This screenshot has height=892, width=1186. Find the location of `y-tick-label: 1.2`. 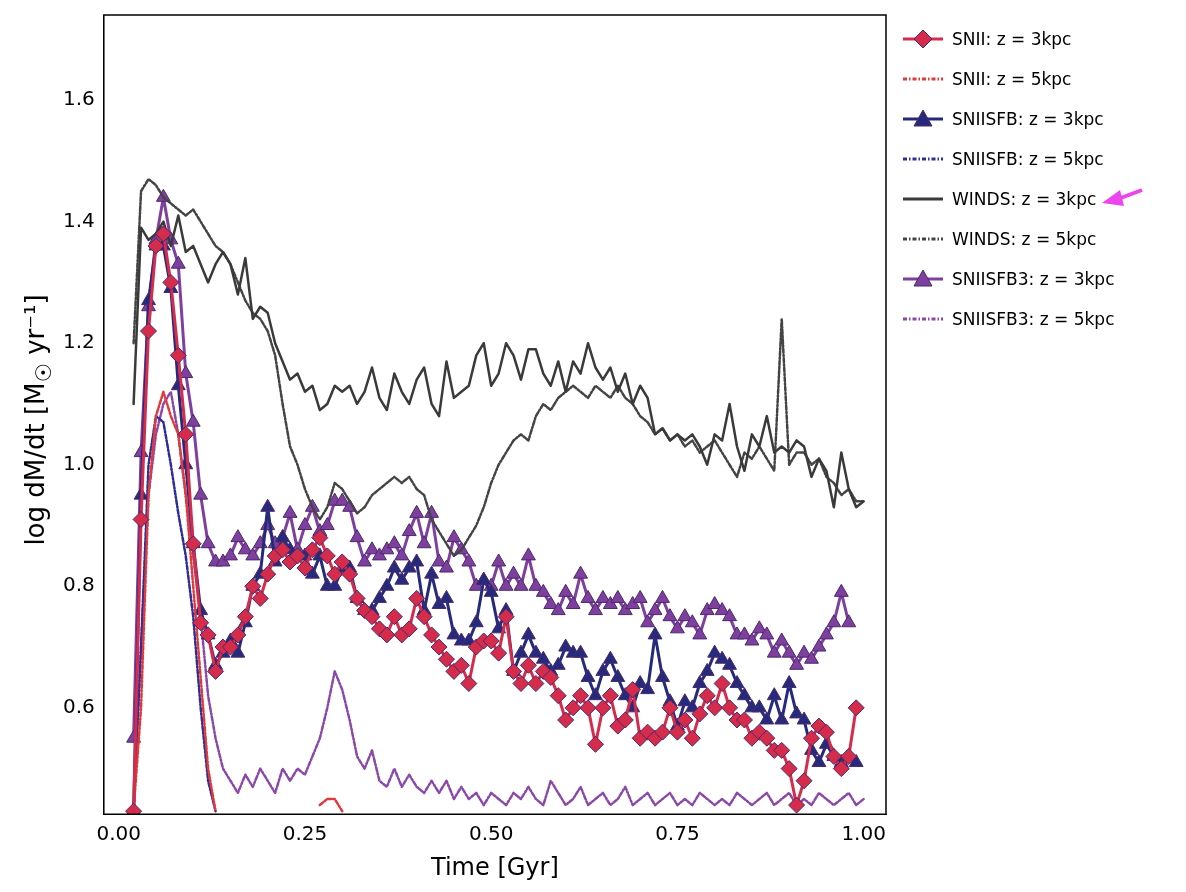

y-tick-label: 1.2 is located at coordinates (78, 341).